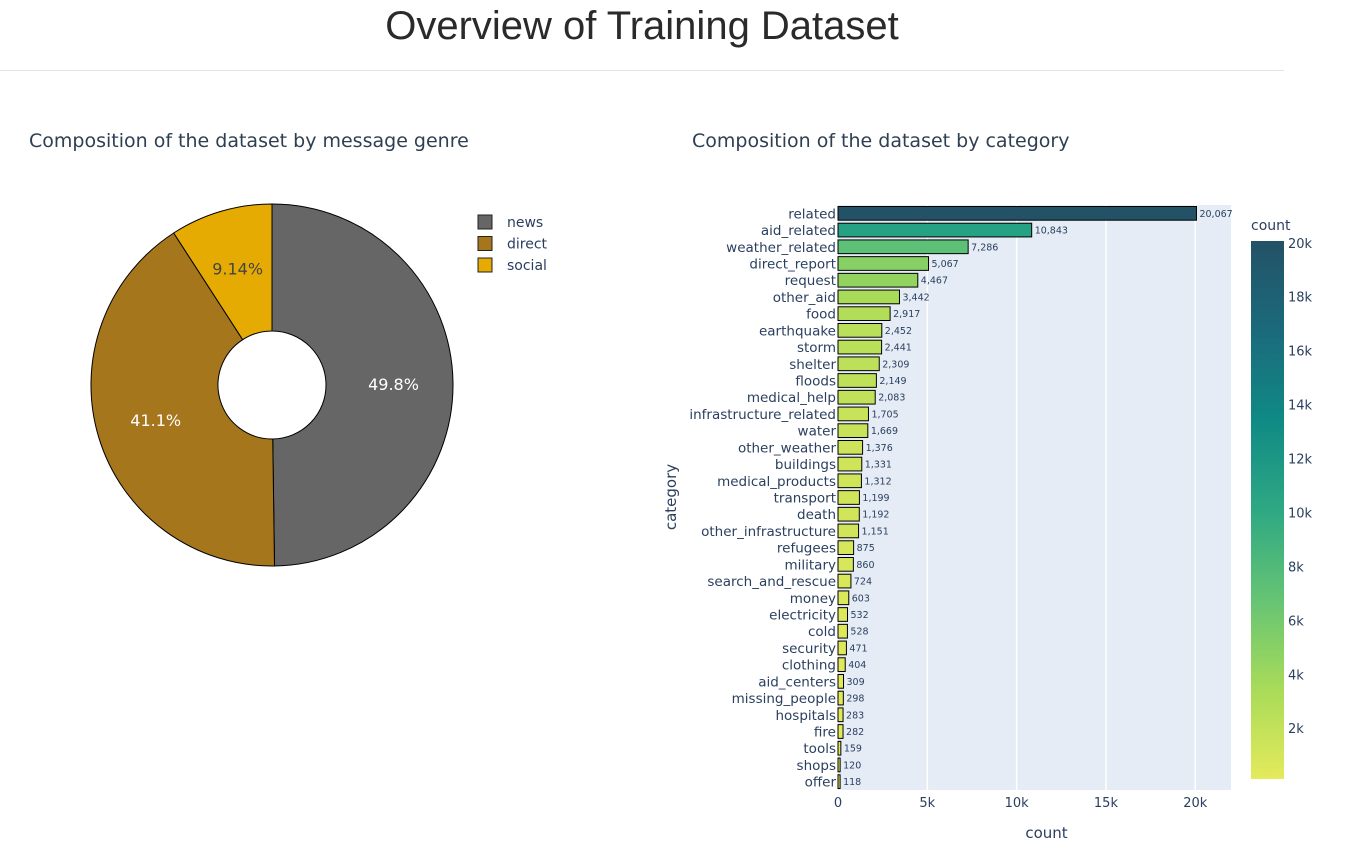 The width and height of the screenshot is (1348, 848). Describe the element at coordinates (858, 364) in the screenshot. I see `bar-shelter` at that location.